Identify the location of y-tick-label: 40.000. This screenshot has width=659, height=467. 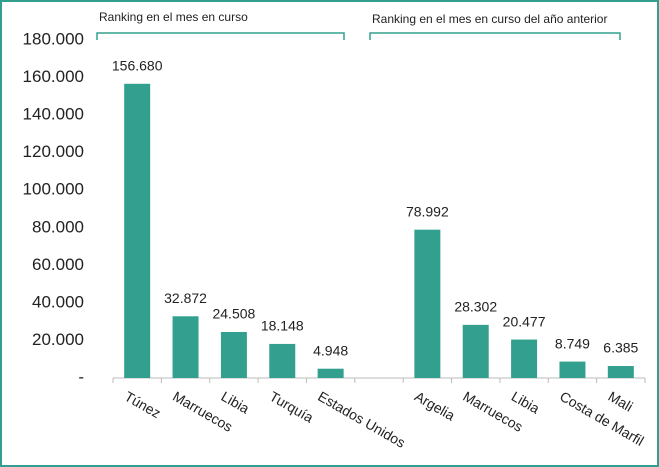
(58, 301).